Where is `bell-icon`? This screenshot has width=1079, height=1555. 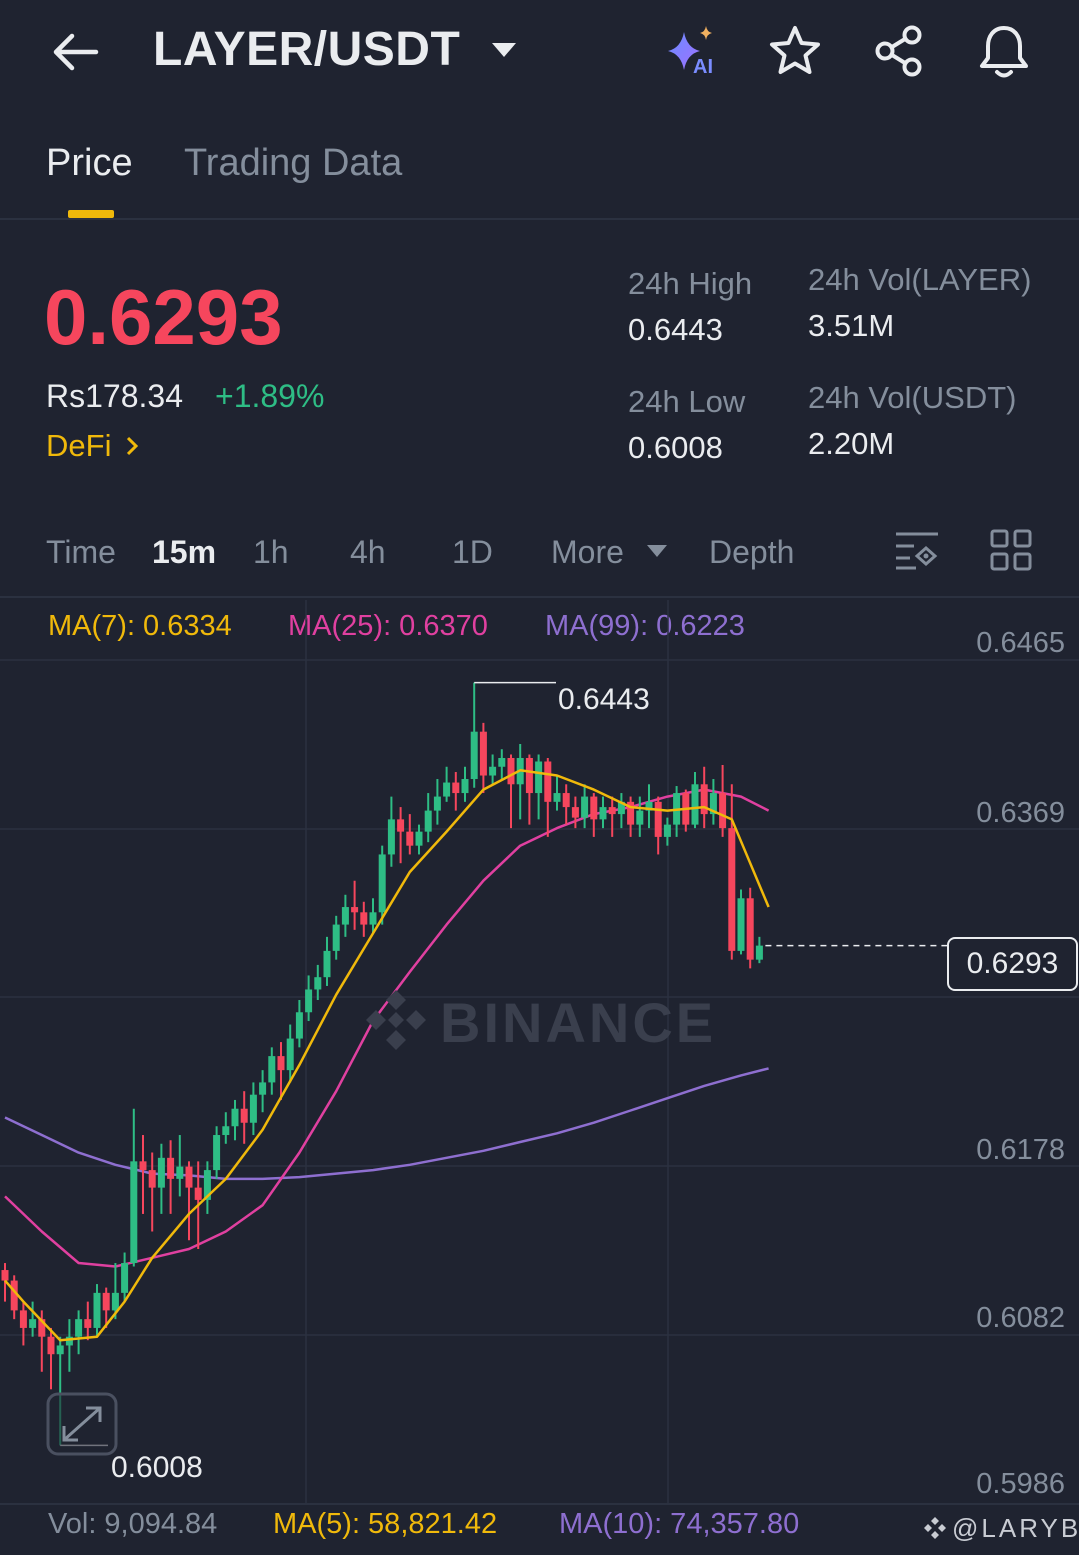 bell-icon is located at coordinates (1004, 51).